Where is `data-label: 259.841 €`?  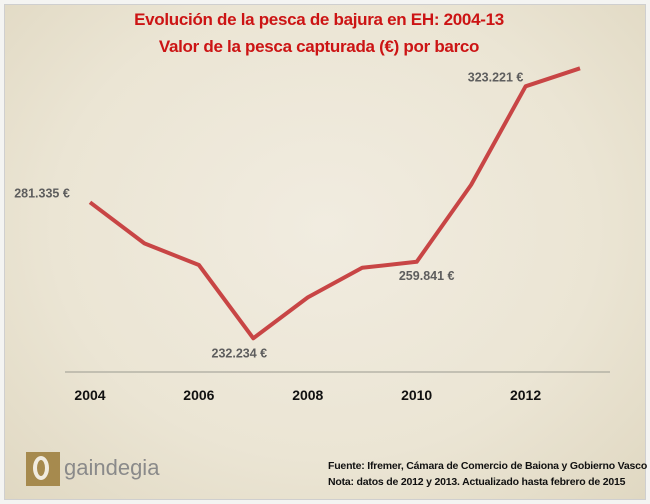
data-label: 259.841 € is located at coordinates (427, 276).